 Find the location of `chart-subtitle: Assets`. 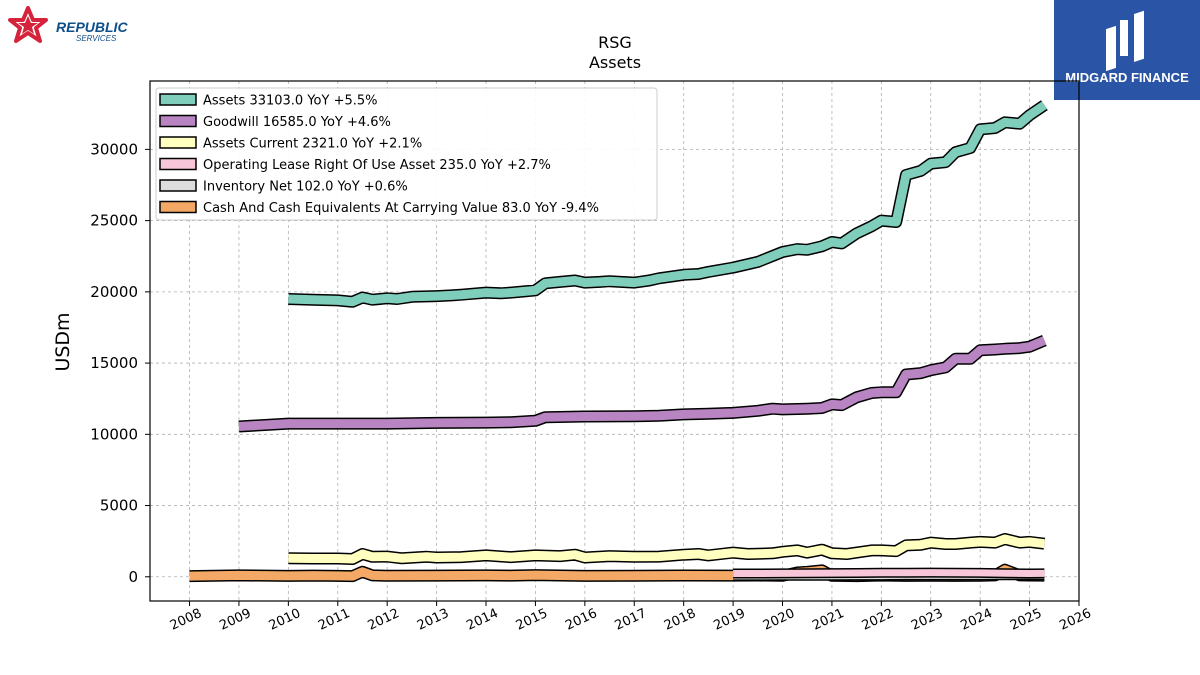

chart-subtitle: Assets is located at coordinates (615, 62).